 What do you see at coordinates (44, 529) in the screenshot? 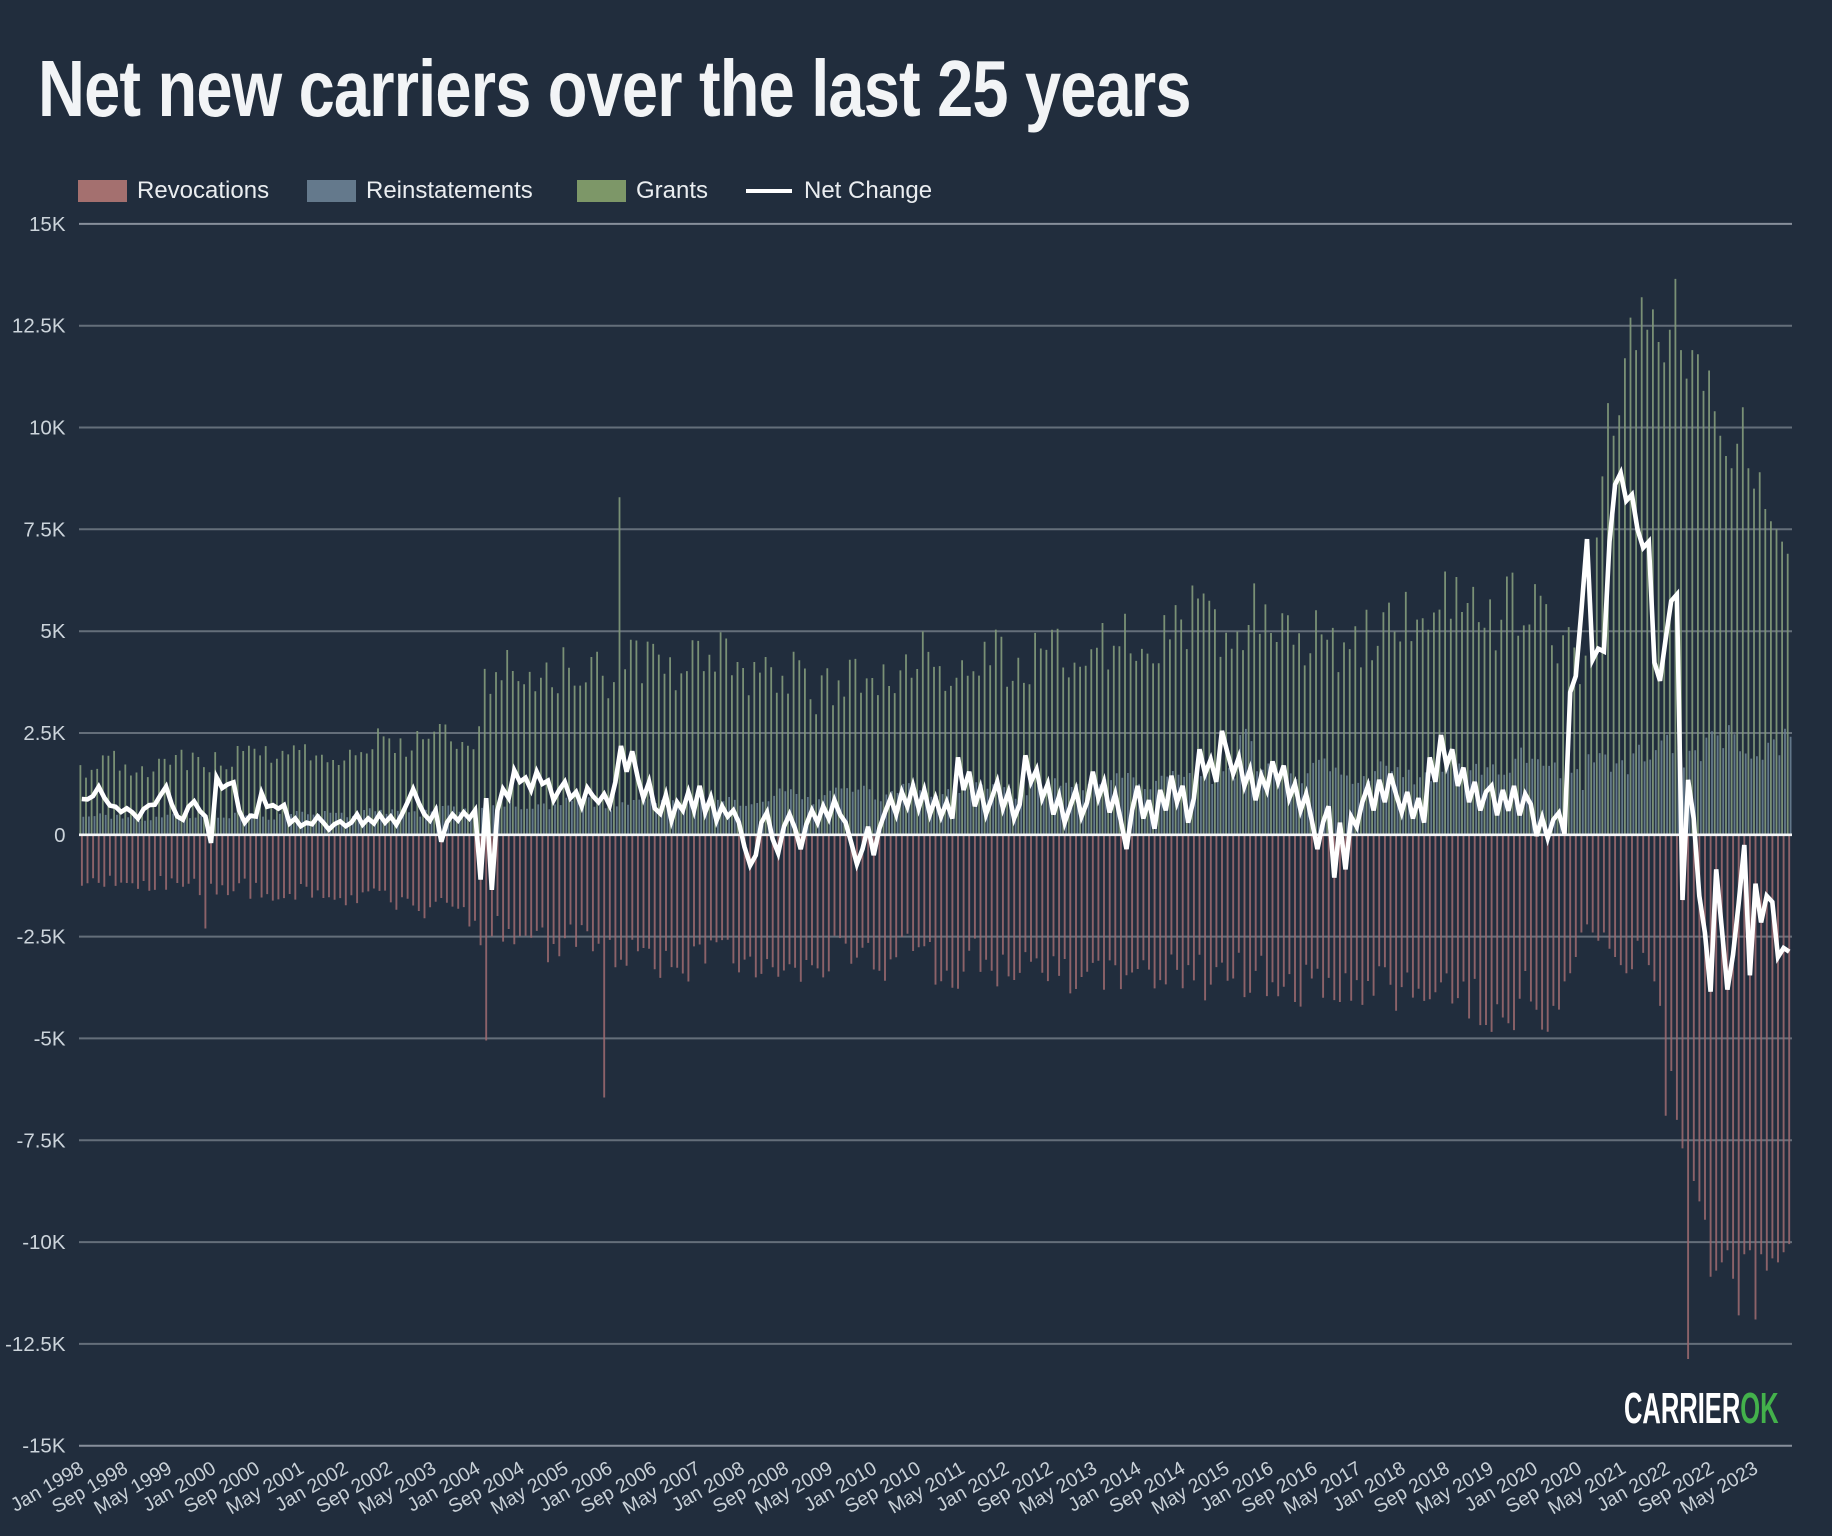
I see `svg-text: 7.5K` at bounding box center [44, 529].